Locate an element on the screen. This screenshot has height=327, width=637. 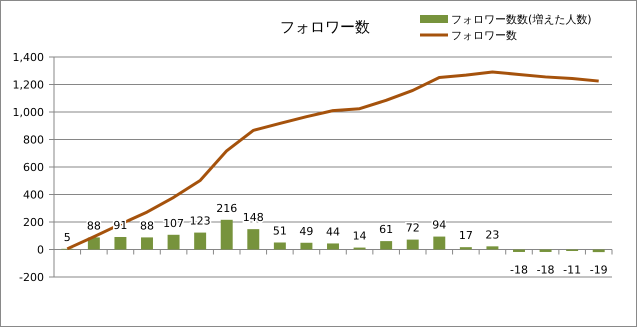
y-tick-label: -200 is located at coordinates (31, 277).